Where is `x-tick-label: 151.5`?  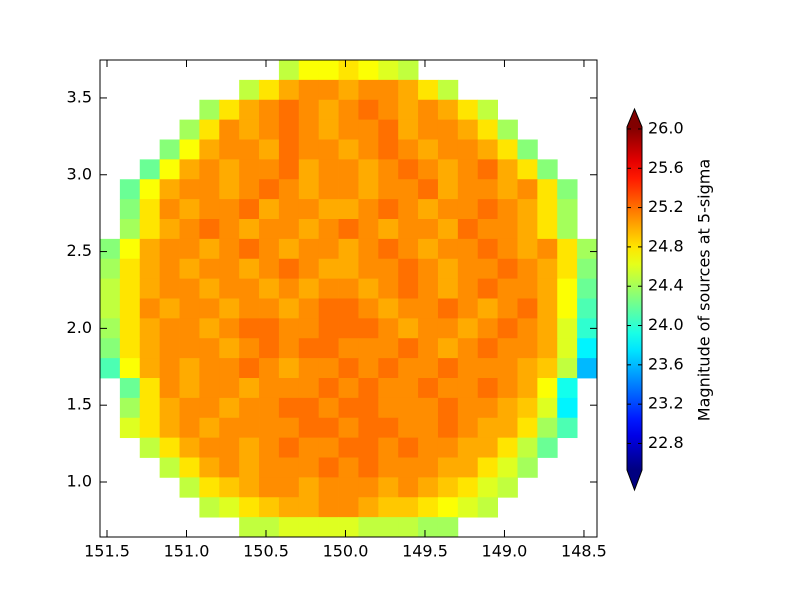 x-tick-label: 151.5 is located at coordinates (107, 551).